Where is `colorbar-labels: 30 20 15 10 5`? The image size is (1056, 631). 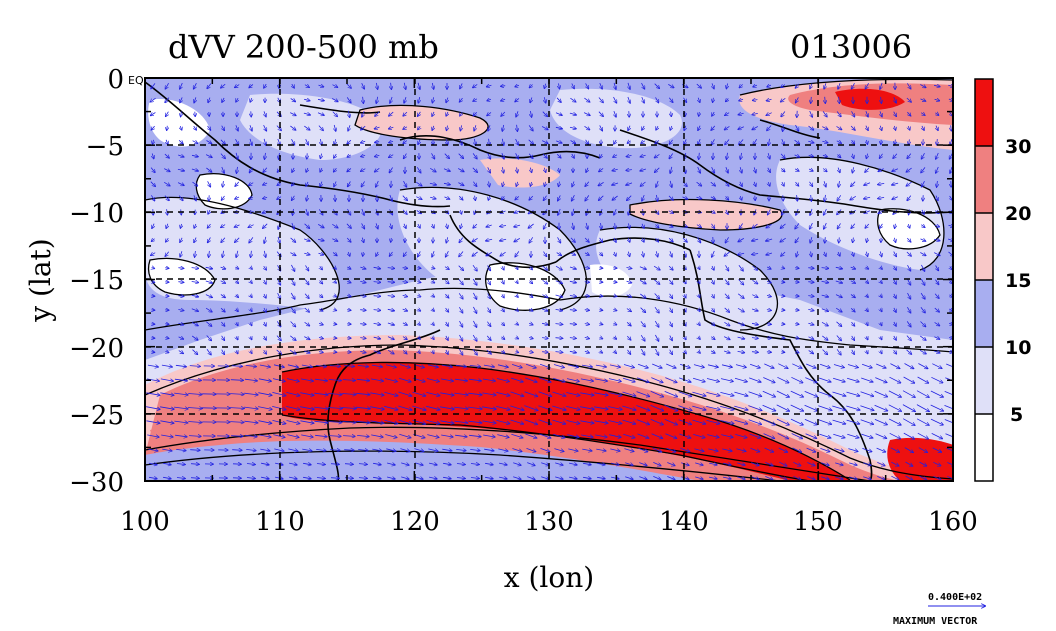 colorbar-labels: 30 20 15 10 5 is located at coordinates (1018, 281).